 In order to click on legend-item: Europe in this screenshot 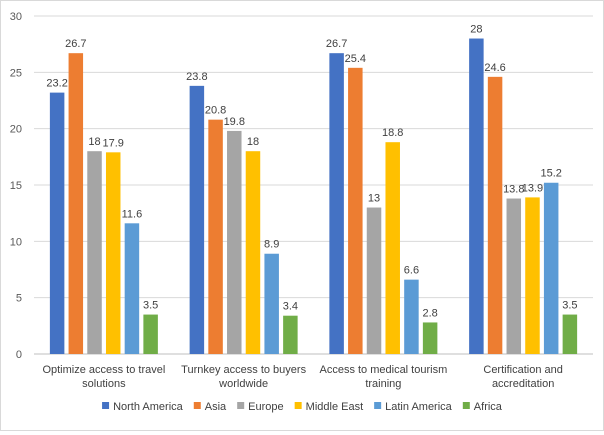, I will do `click(260, 407)`.